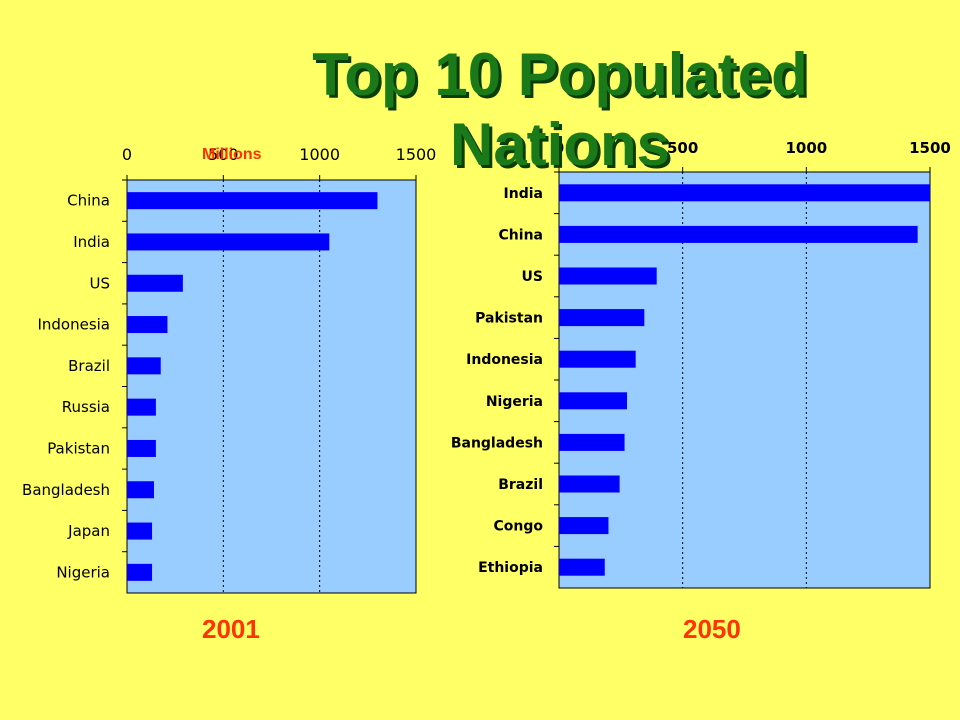  I want to click on c1-bar-bangladesh, so click(140, 490).